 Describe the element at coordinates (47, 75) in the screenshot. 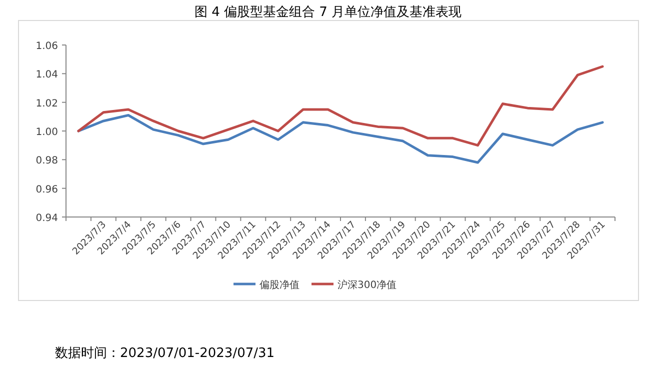

I see `y-tick-label: 1.04` at that location.